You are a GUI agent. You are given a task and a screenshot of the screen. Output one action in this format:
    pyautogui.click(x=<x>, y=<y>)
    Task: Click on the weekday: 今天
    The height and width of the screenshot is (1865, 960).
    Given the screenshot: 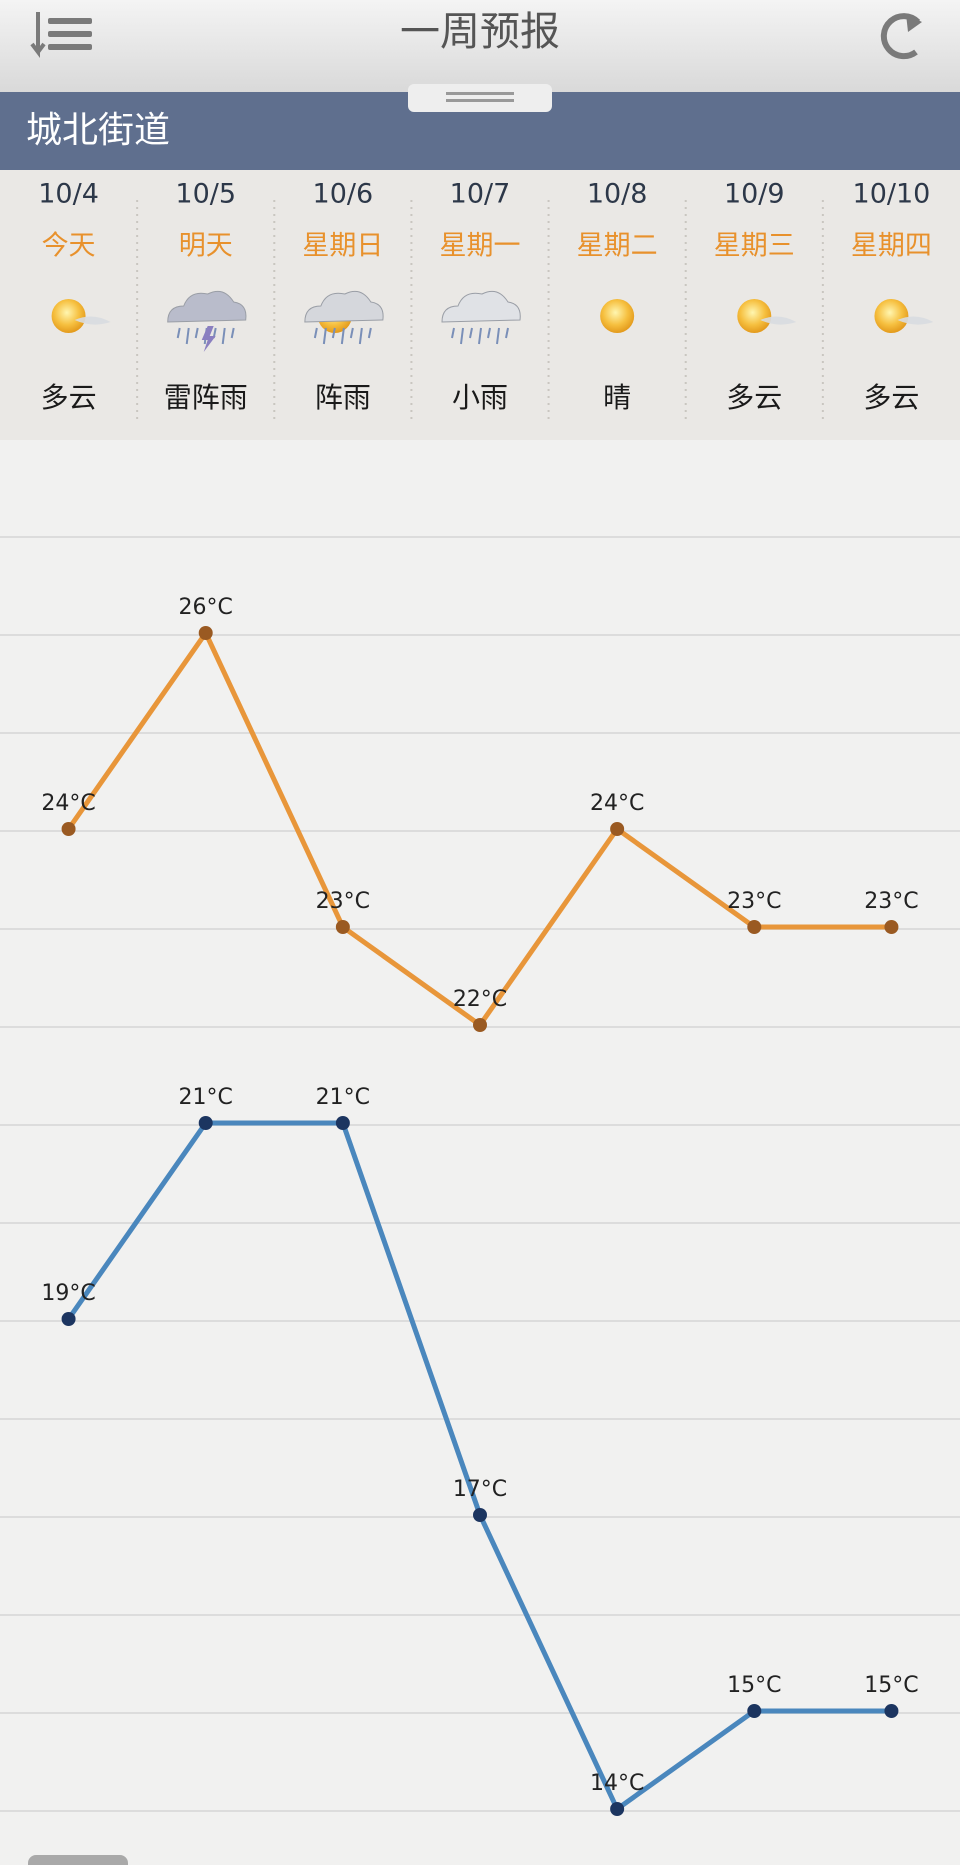 What is the action you would take?
    pyautogui.click(x=69, y=246)
    